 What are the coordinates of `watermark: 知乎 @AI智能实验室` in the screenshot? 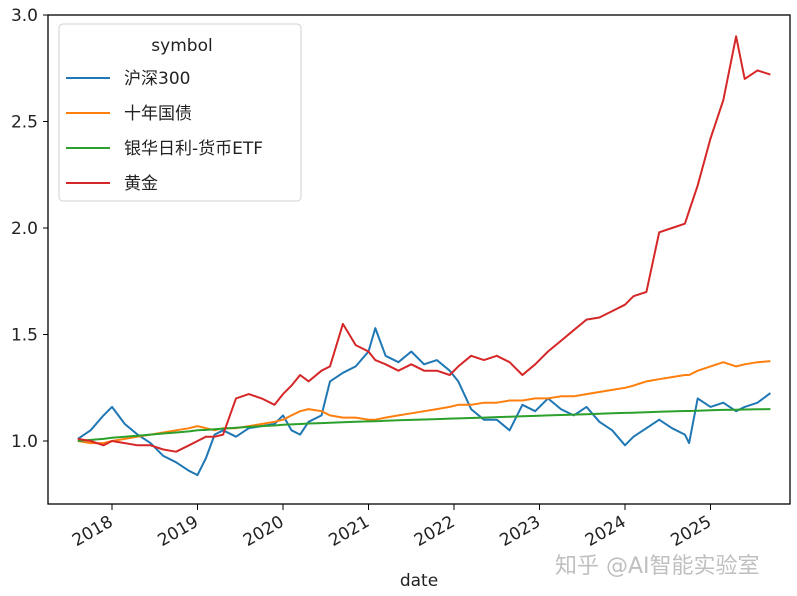 It's located at (657, 566).